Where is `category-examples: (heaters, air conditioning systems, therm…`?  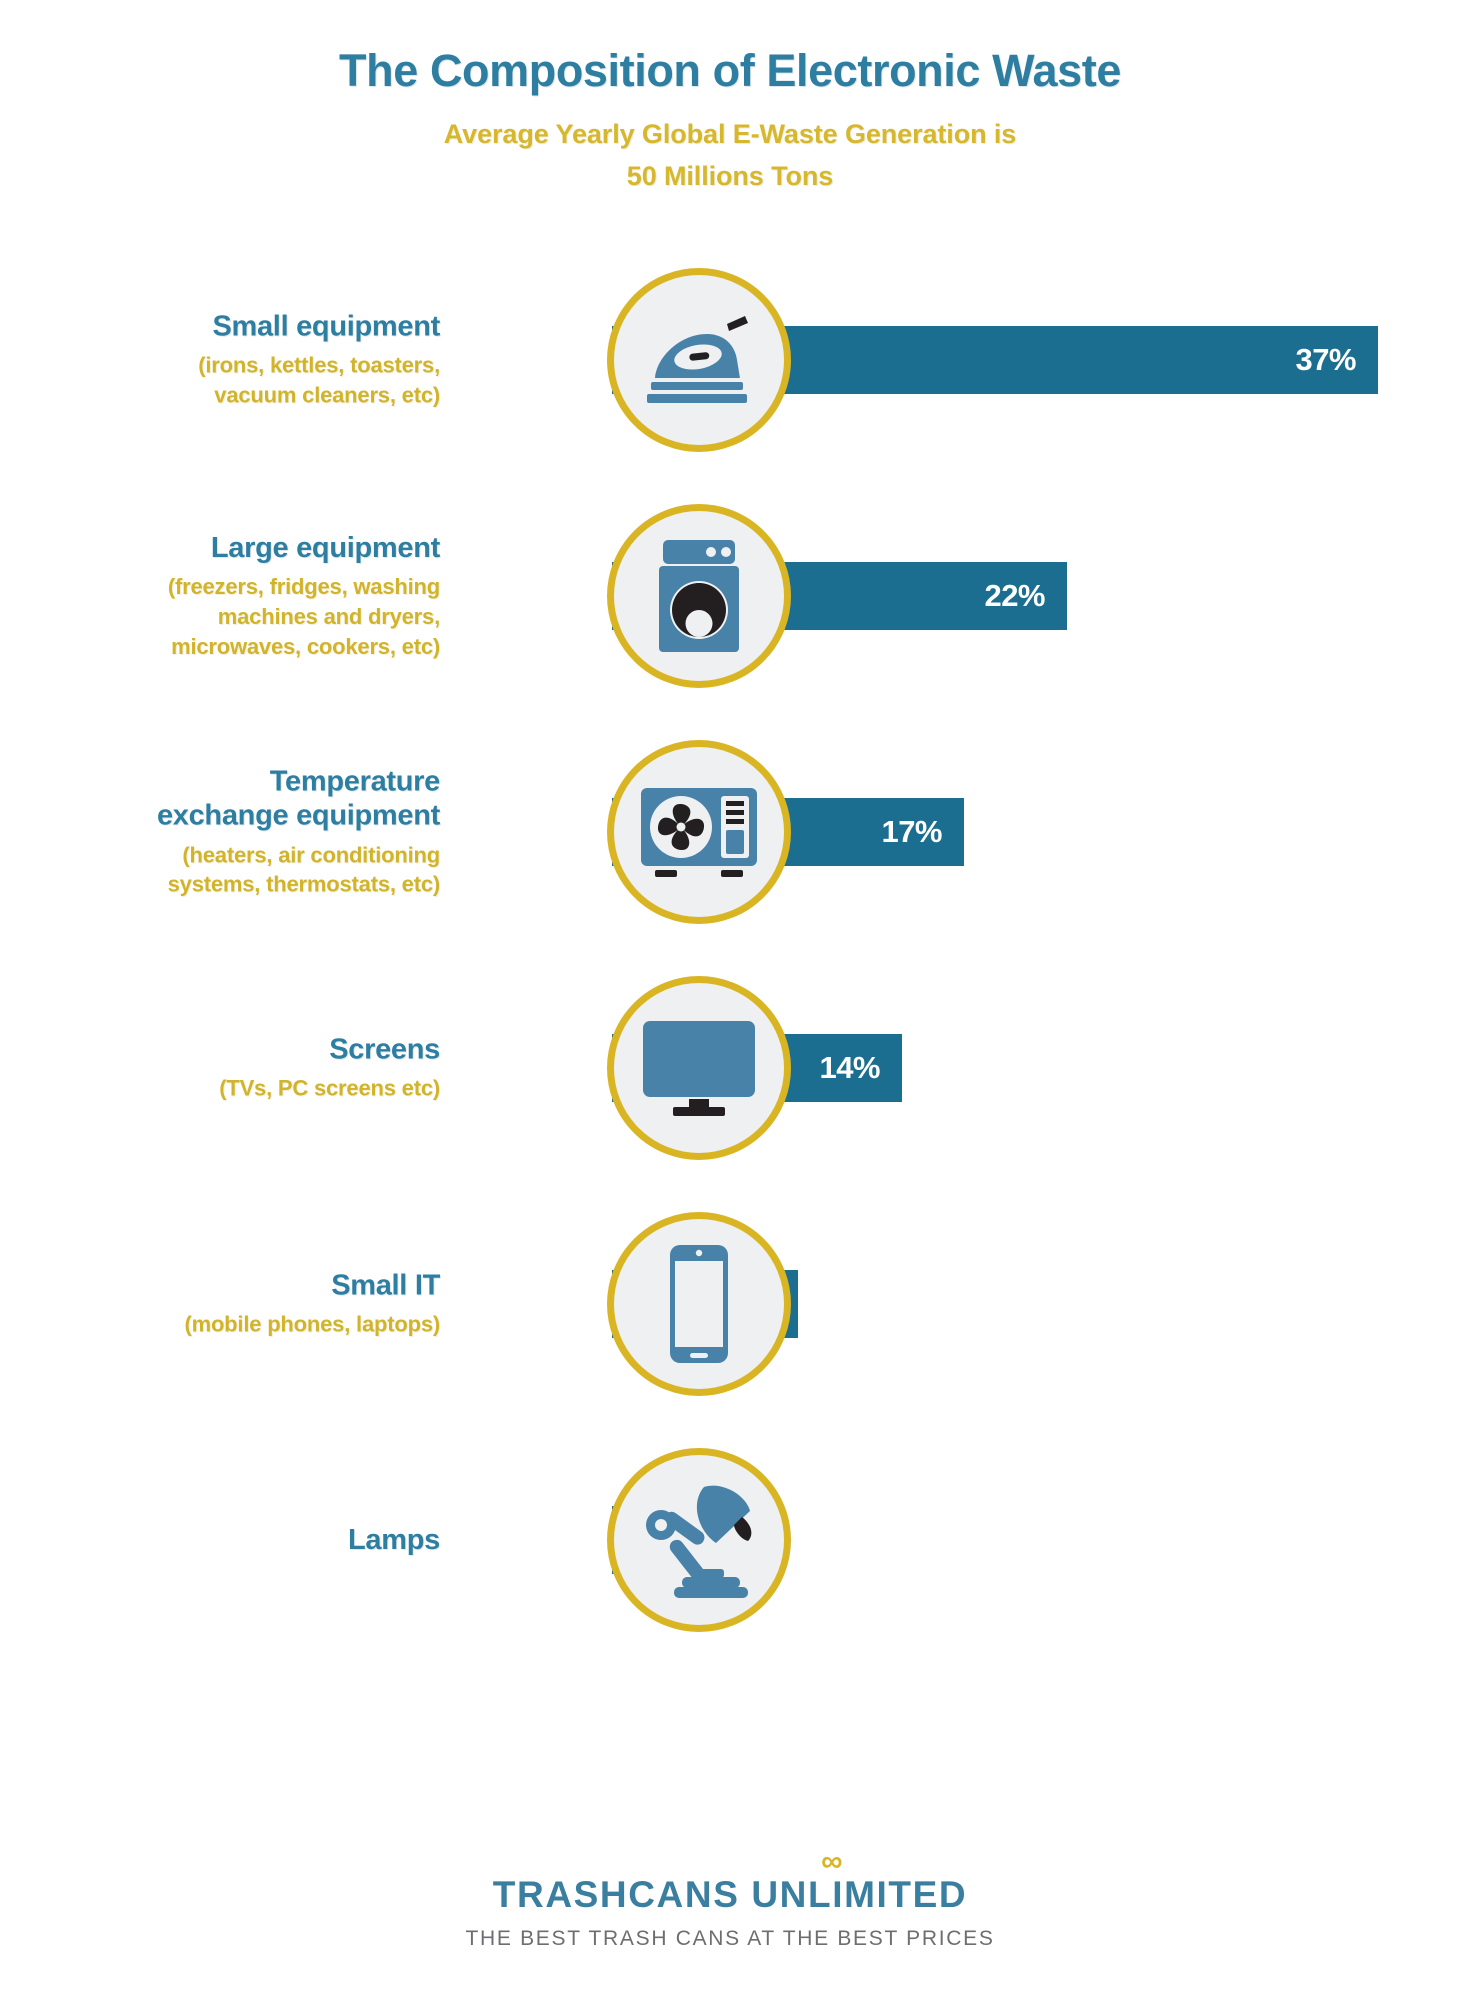 category-examples: (heaters, air conditioning systems, therm… is located at coordinates (304, 869).